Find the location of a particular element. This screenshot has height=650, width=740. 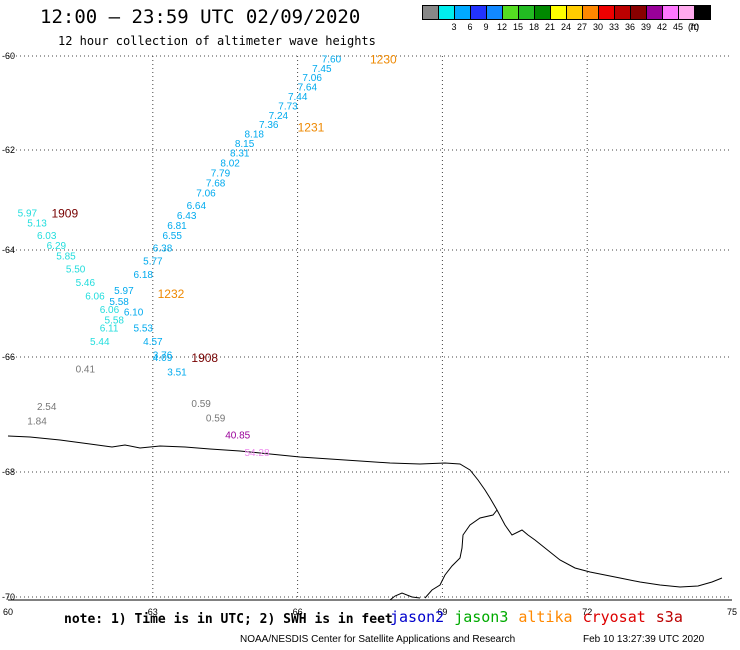

lon-tick-label: 63 is located at coordinates (153, 612).